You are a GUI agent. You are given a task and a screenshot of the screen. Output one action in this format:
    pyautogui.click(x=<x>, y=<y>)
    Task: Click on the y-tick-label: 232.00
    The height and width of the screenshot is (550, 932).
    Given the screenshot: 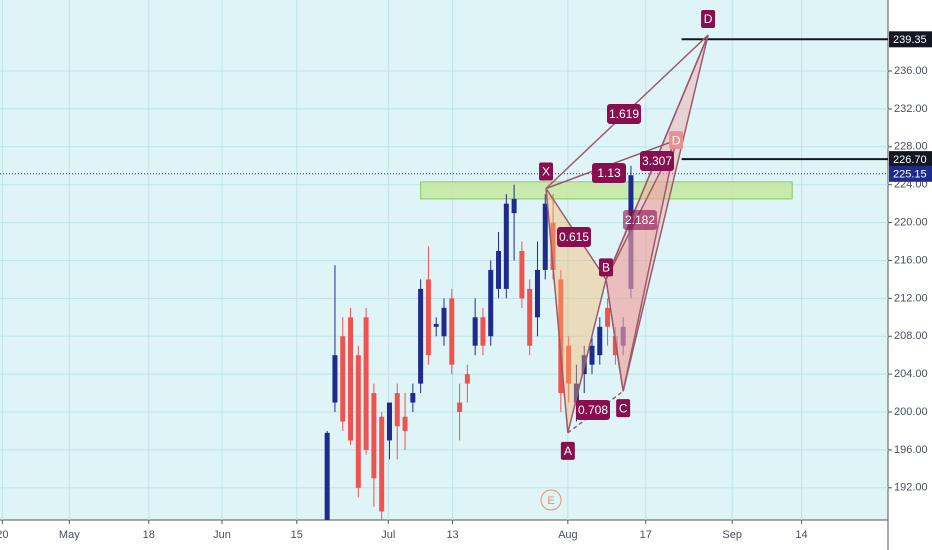 What is the action you would take?
    pyautogui.click(x=911, y=109)
    